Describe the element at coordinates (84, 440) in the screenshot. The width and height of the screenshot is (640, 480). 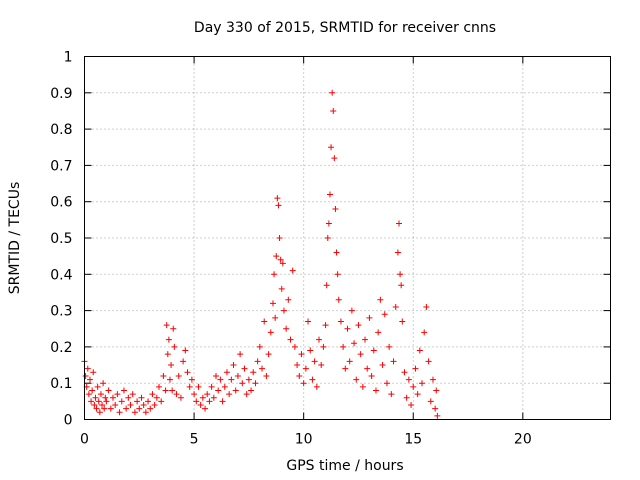
I see `x-tick-label: 0` at that location.